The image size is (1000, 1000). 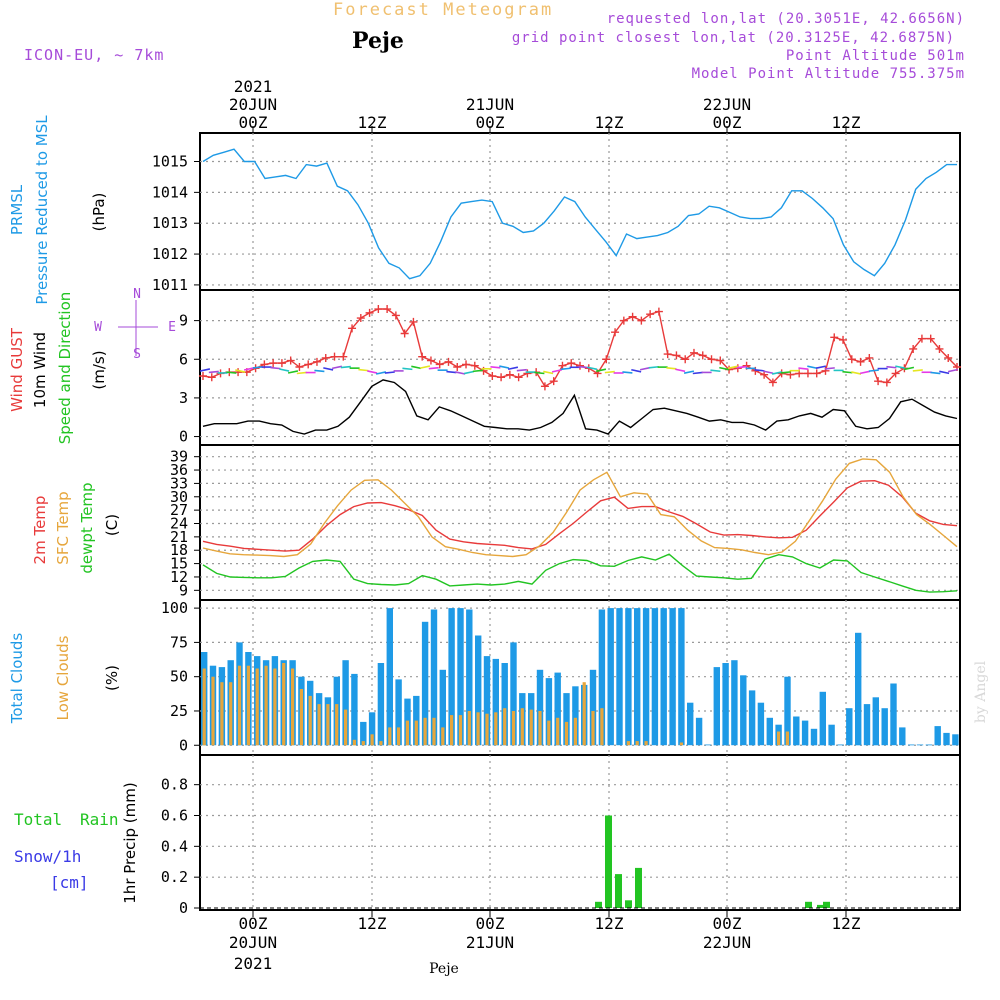 What do you see at coordinates (443, 10) in the screenshot?
I see `product-title: Forecast Meteogram` at bounding box center [443, 10].